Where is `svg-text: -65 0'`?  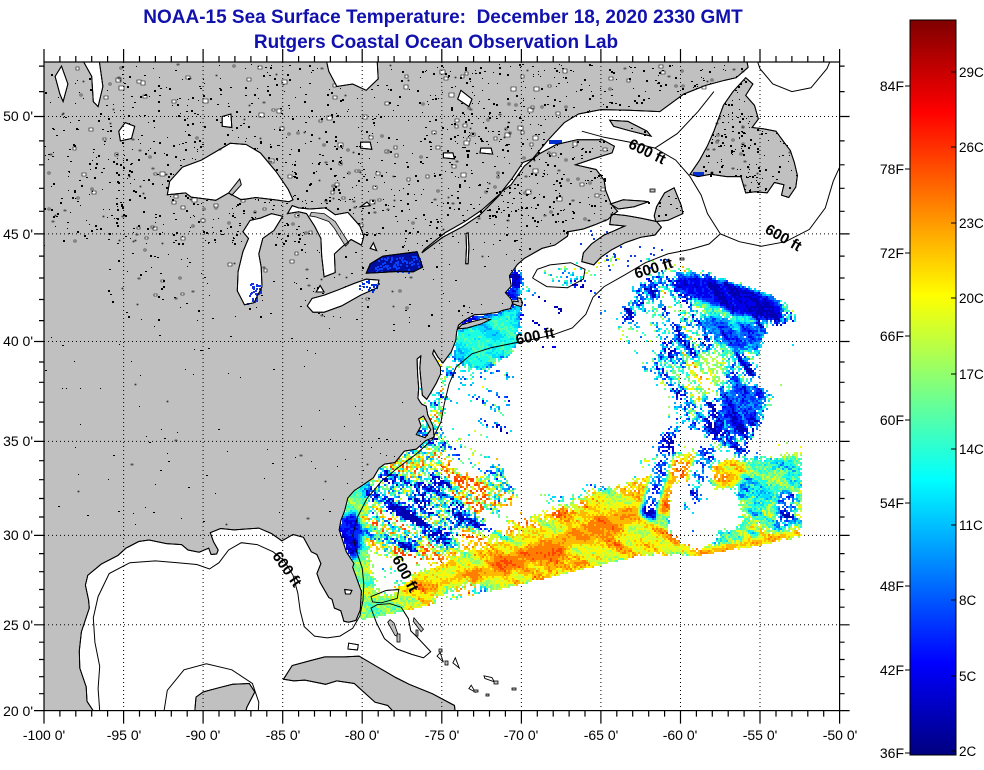 svg-text: -65 0' is located at coordinates (601, 735).